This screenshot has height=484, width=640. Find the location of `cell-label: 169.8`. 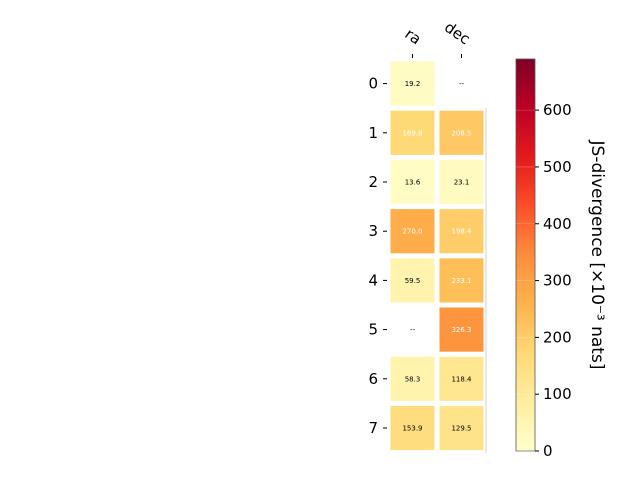

cell-label: 169.8 is located at coordinates (412, 133).